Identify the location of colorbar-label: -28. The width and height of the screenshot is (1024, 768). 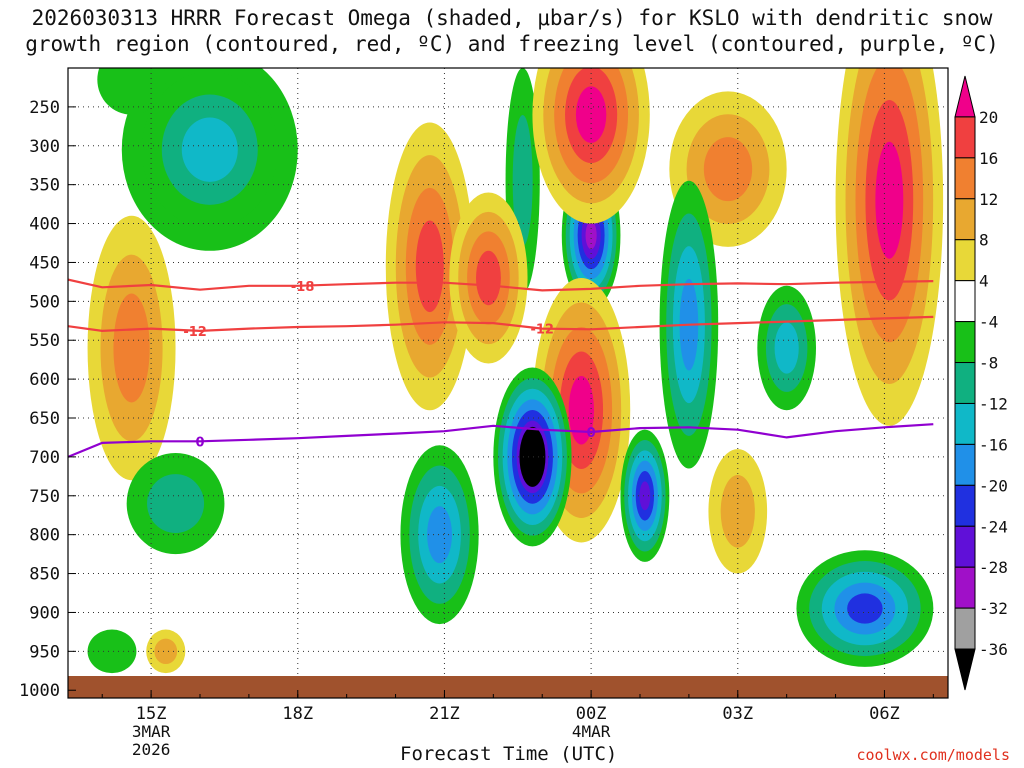
(993, 567).